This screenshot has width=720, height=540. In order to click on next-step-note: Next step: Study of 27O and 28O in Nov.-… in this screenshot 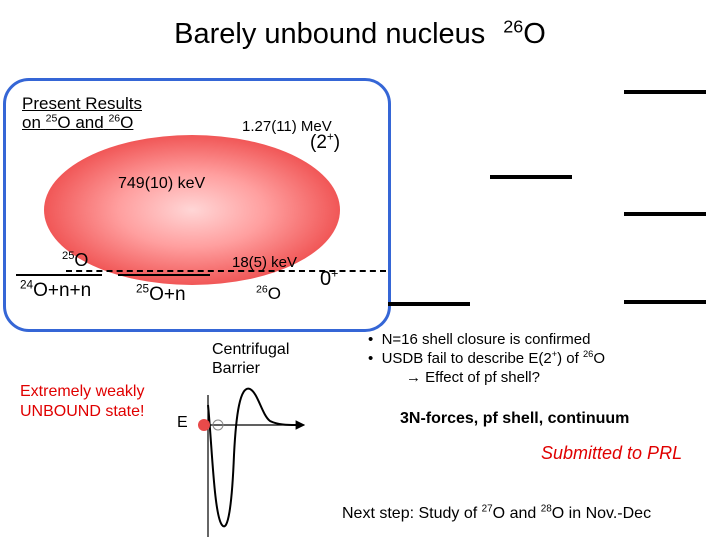, I will do `click(497, 512)`.